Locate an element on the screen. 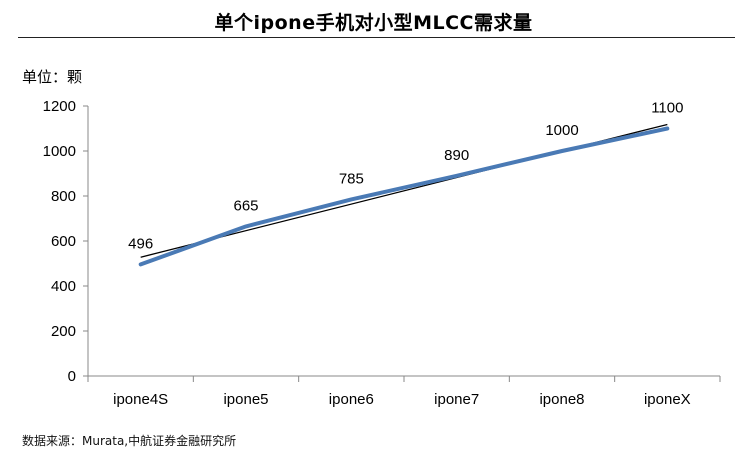 The image size is (747, 455). x-tick-label: ipone7 is located at coordinates (456, 399).